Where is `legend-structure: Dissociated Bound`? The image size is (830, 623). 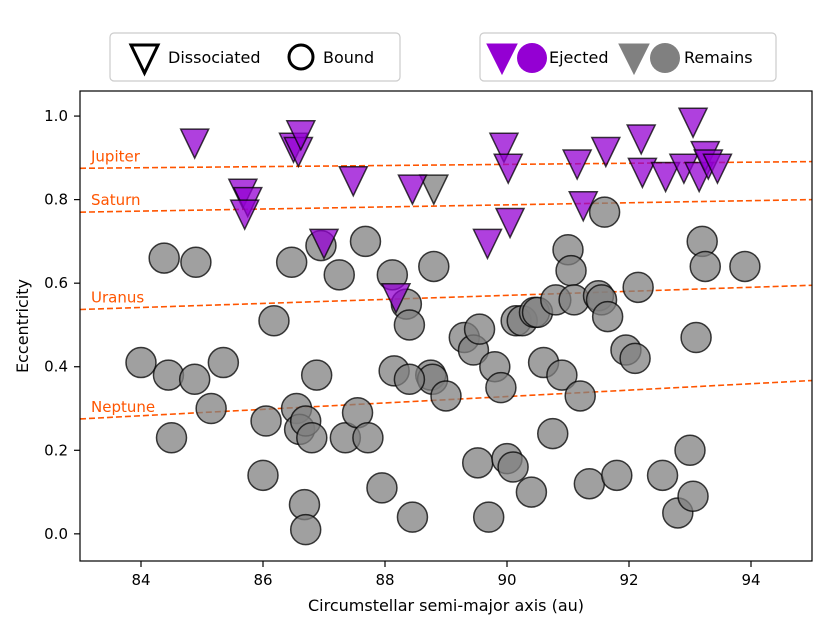 legend-structure: Dissociated Bound is located at coordinates (255, 57).